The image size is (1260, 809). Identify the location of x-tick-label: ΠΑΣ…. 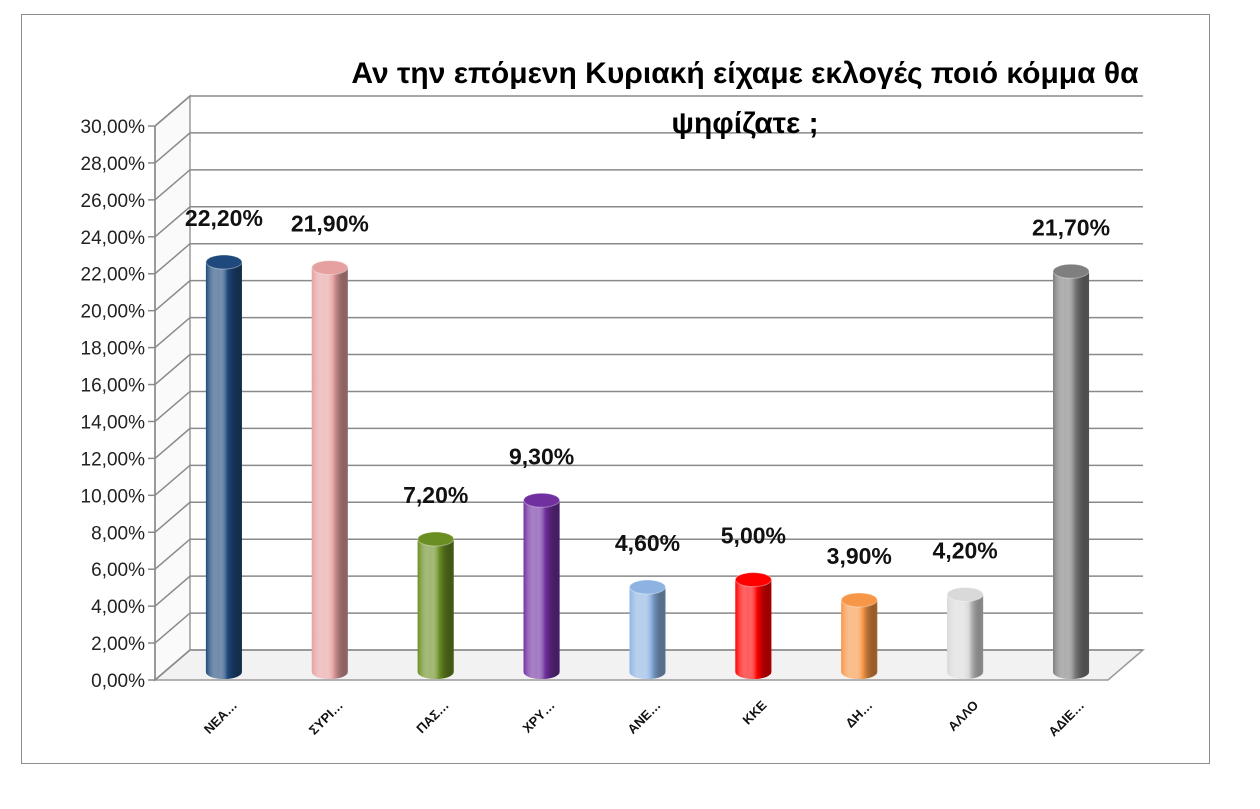
(432, 717).